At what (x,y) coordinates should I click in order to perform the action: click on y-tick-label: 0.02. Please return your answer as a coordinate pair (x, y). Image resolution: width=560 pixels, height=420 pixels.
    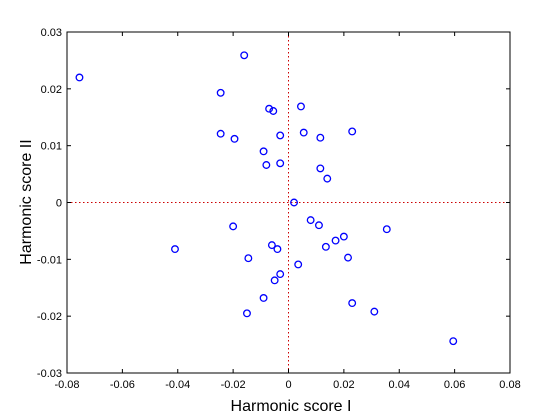
    Looking at the image, I should click on (51, 90).